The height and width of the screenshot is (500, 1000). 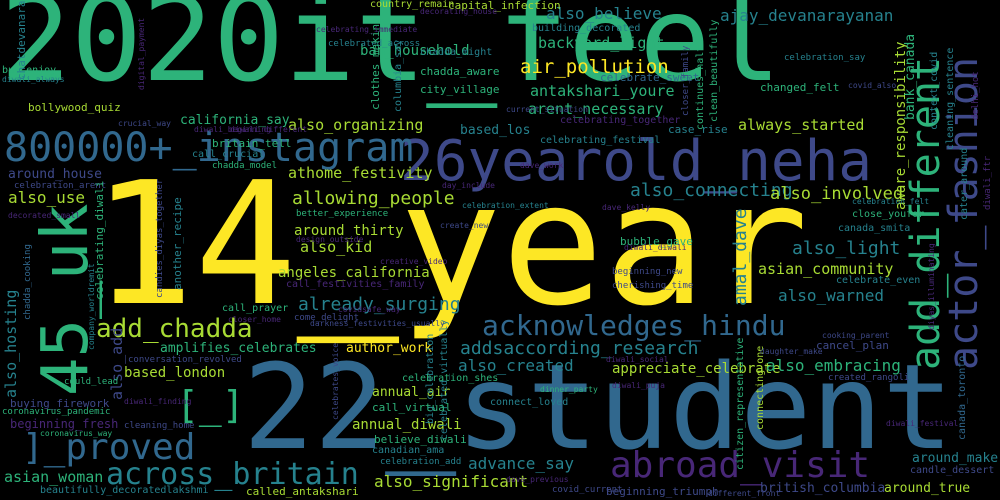 I want to click on word-canada-smita: canada_smita, so click(x=874, y=228).